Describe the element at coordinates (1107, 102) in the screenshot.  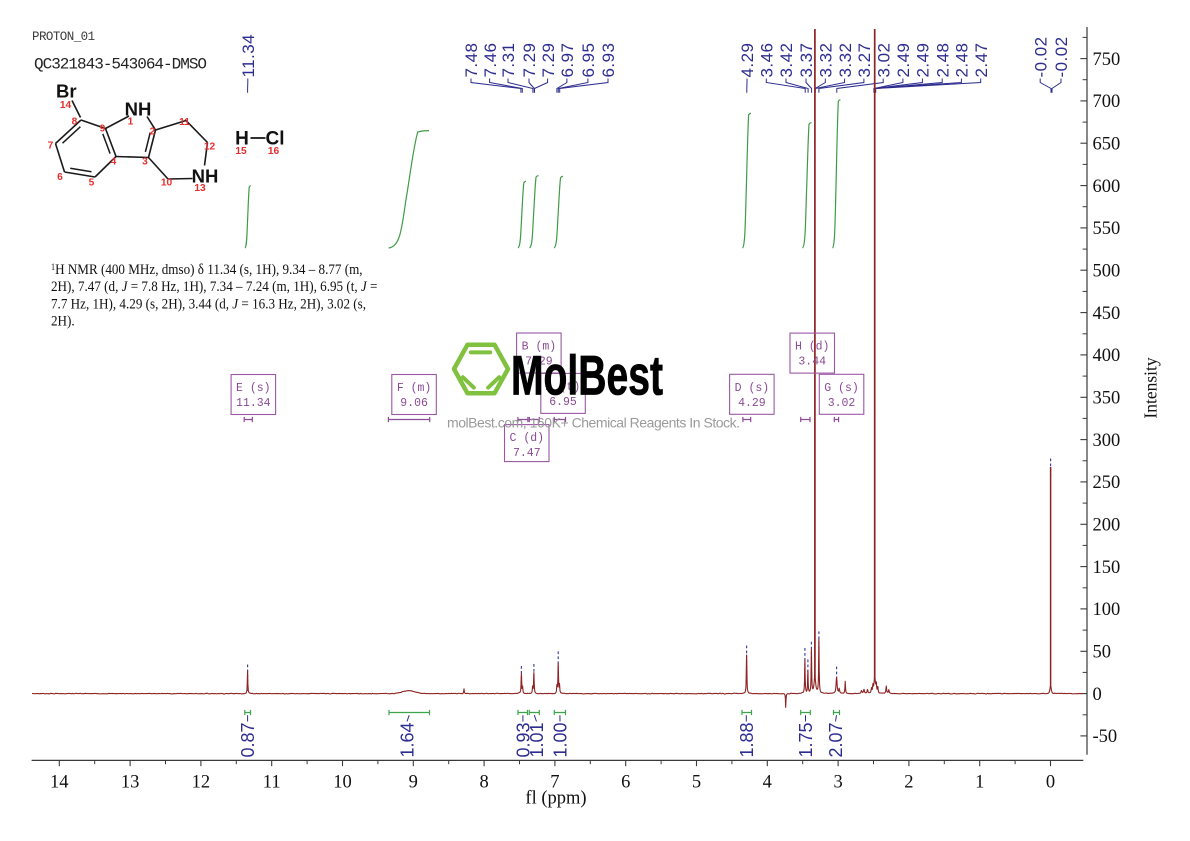
I see `svg-text: 700` at that location.